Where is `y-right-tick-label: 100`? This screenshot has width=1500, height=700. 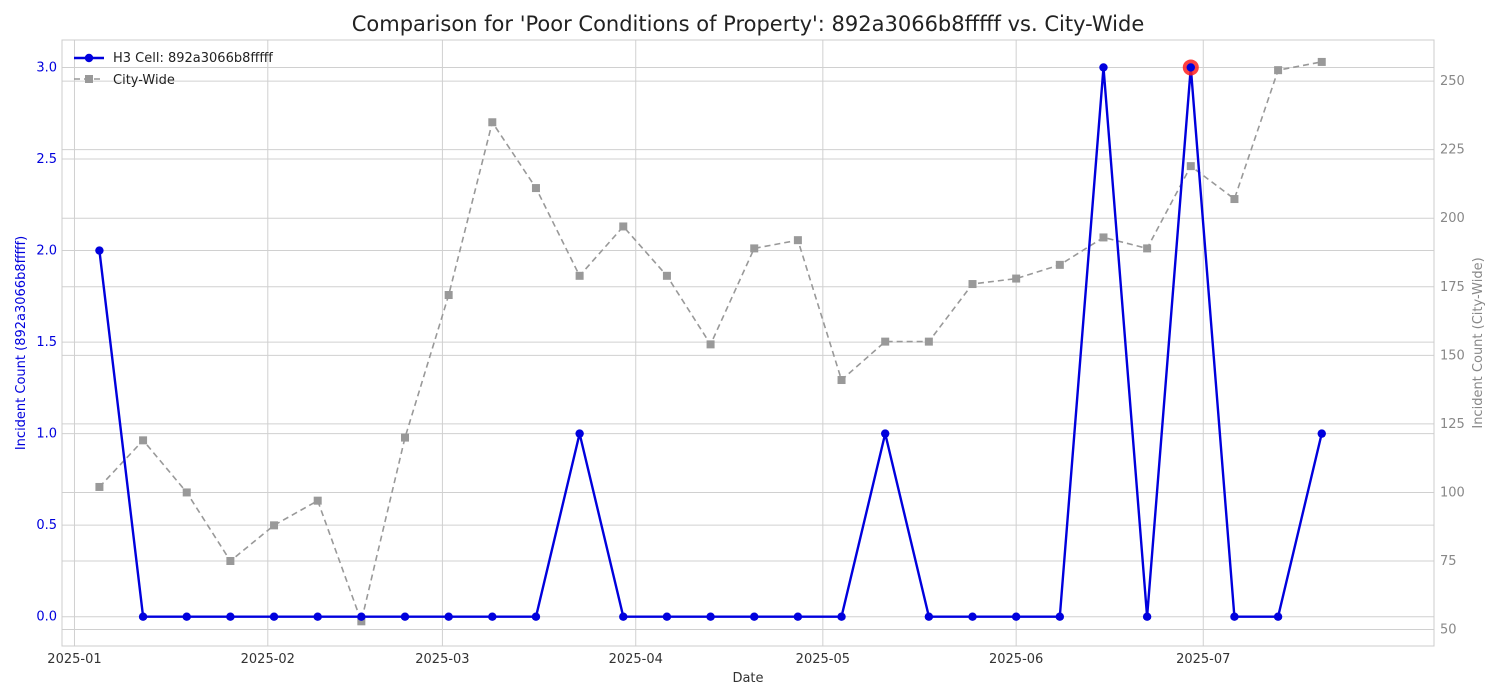
y-right-tick-label: 100 is located at coordinates (1452, 492).